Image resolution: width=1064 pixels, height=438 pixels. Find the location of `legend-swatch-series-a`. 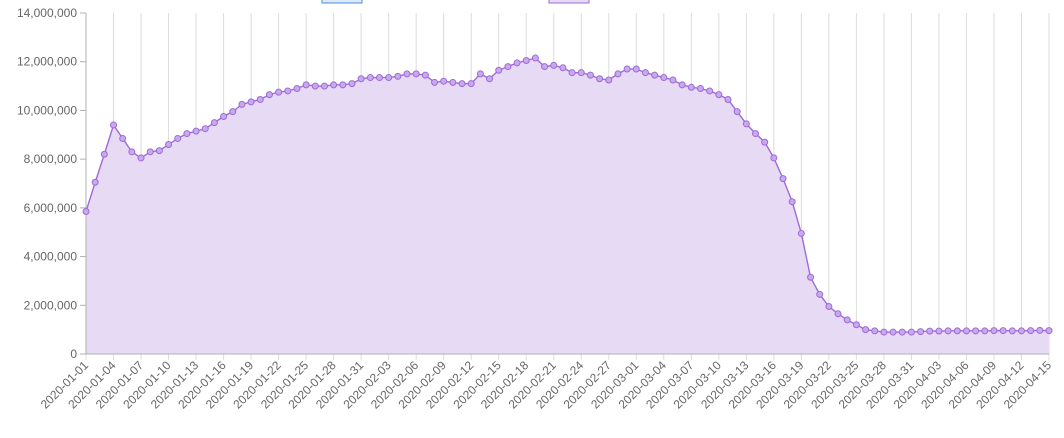

legend-swatch-series-a is located at coordinates (342, 2).